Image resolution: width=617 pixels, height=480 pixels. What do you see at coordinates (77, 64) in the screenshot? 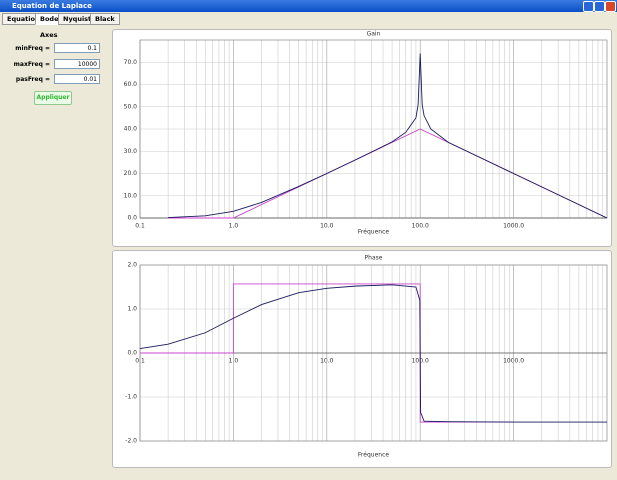
I see `text-input: 10000` at bounding box center [77, 64].